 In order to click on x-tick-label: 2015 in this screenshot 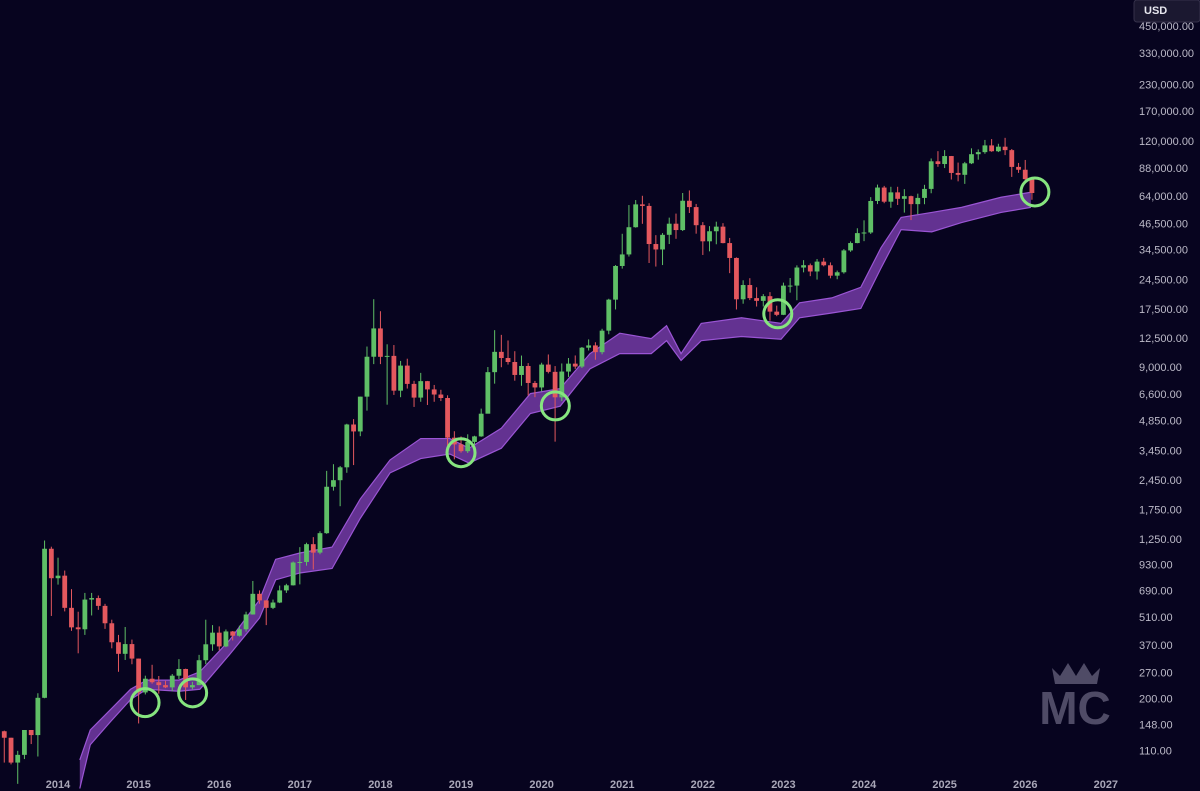, I will do `click(138, 785)`.